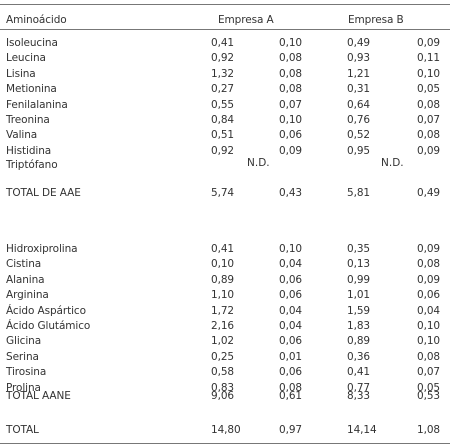 The image size is (450, 446). Describe the element at coordinates (258, 163) in the screenshot. I see `nd-empresa-a: N.D.` at that location.